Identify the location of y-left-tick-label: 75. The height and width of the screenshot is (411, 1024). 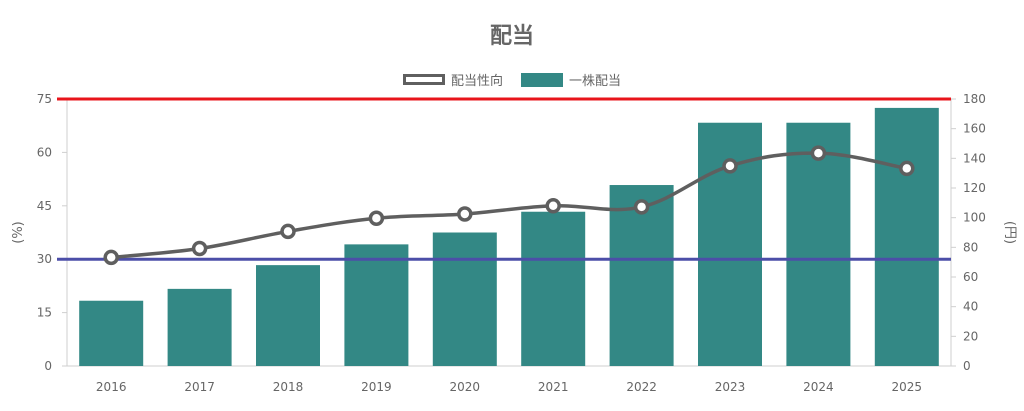
(44, 99).